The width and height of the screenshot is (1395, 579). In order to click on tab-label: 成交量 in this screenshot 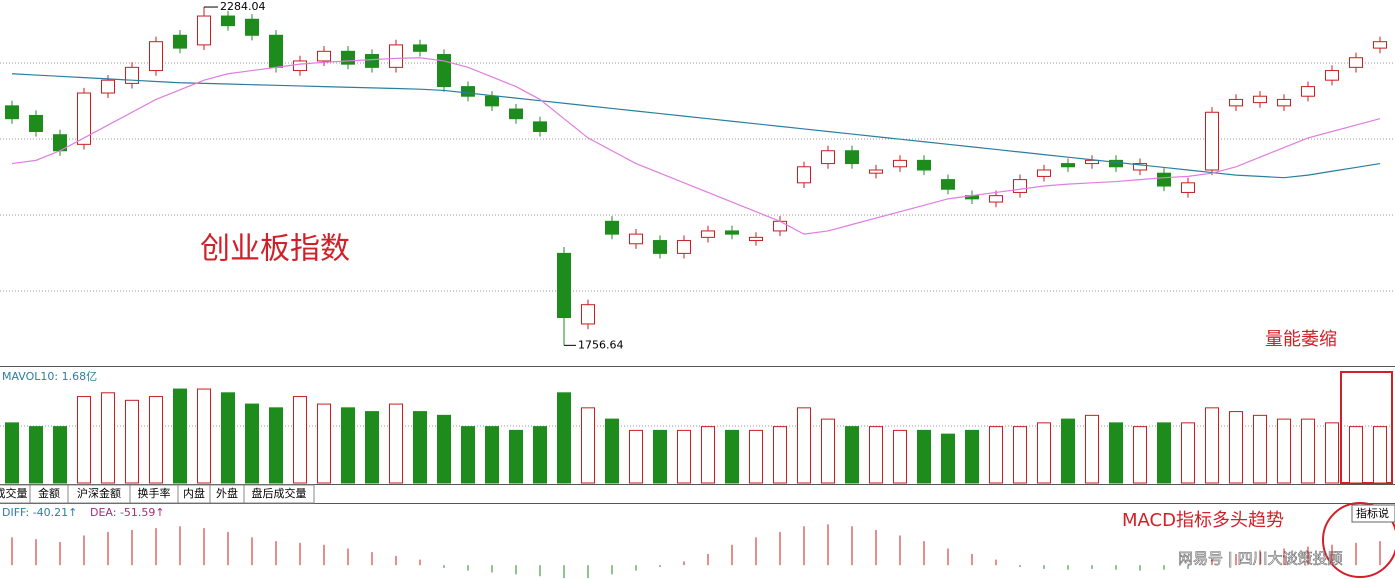, I will do `click(14, 493)`.